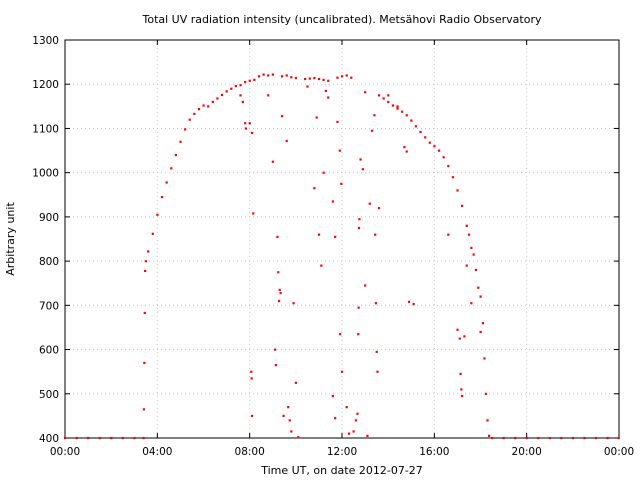 The width and height of the screenshot is (640, 480). What do you see at coordinates (45, 174) in the screenshot?
I see `y-tick-label: 1000` at bounding box center [45, 174].